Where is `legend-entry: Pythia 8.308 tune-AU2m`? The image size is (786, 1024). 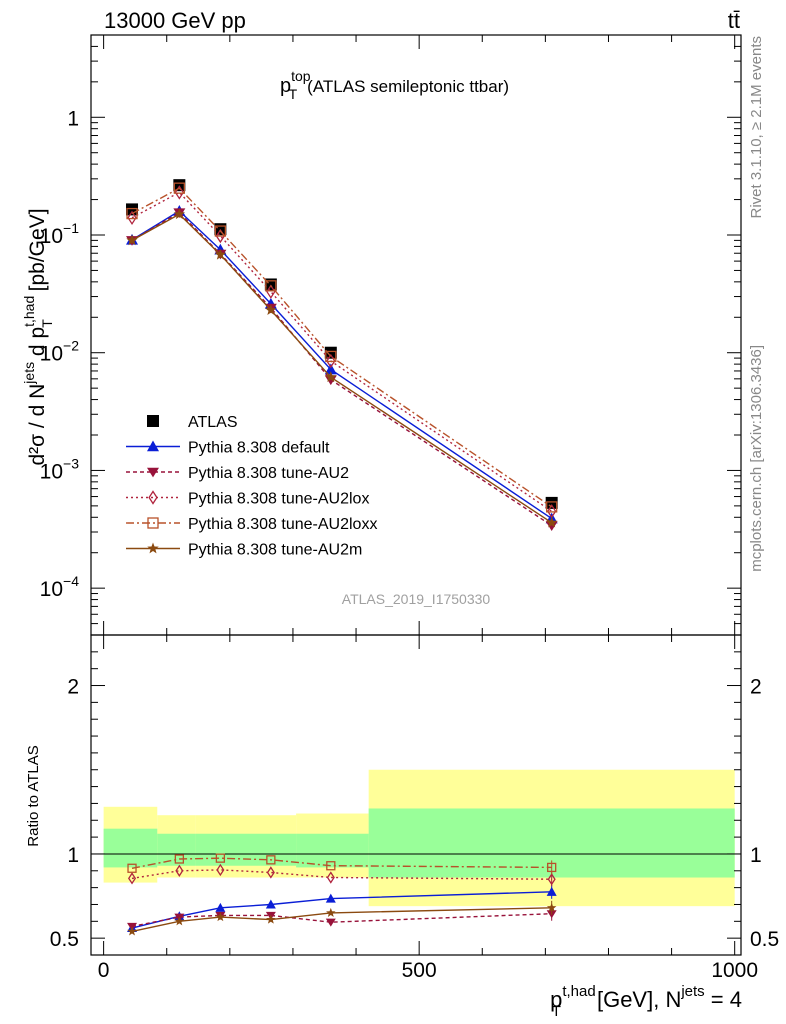
legend-entry: Pythia 8.308 tune-AU2m is located at coordinates (244, 550).